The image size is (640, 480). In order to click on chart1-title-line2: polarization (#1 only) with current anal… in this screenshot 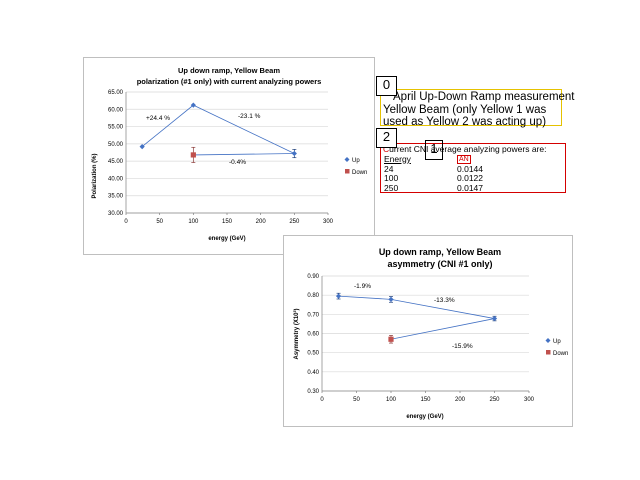, I will do `click(229, 81)`.